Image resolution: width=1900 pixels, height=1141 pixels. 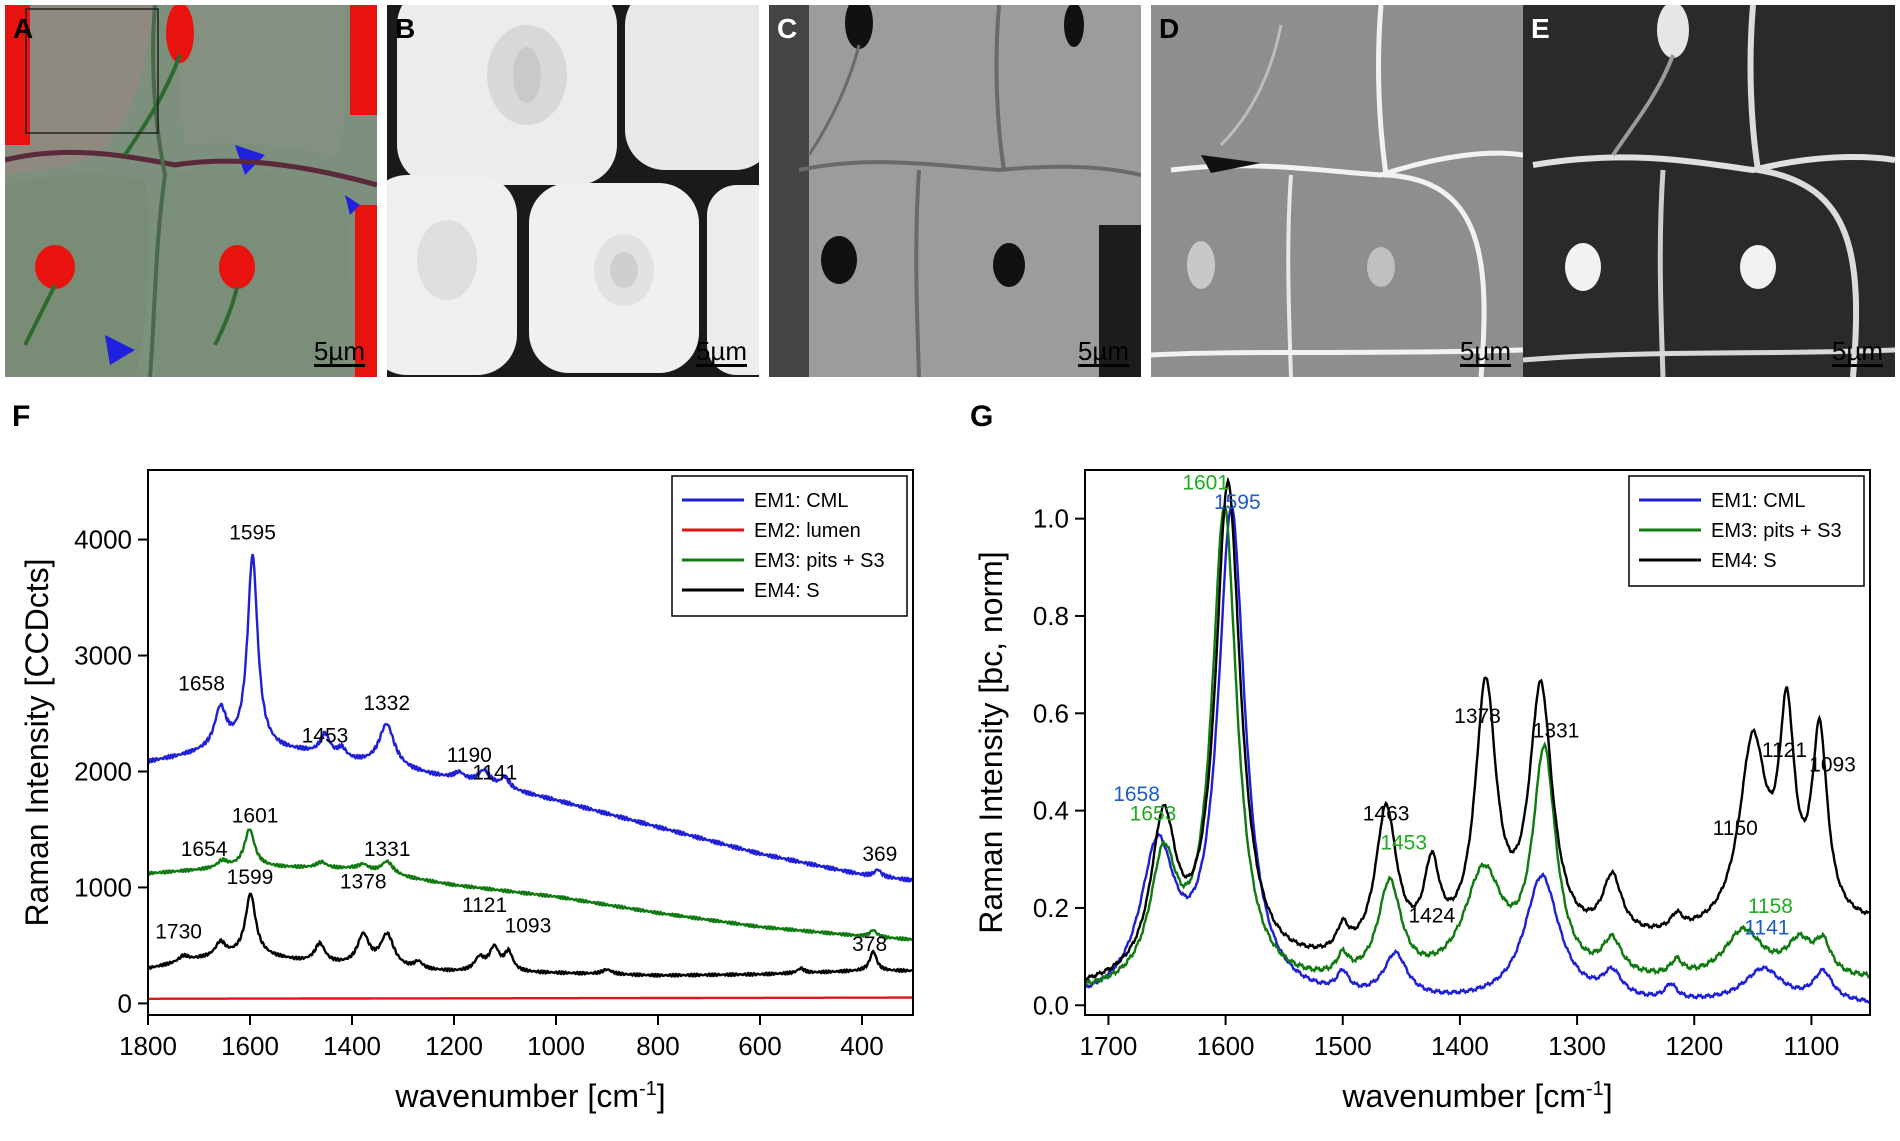 I want to click on panel-c-label: C, so click(x=787, y=28).